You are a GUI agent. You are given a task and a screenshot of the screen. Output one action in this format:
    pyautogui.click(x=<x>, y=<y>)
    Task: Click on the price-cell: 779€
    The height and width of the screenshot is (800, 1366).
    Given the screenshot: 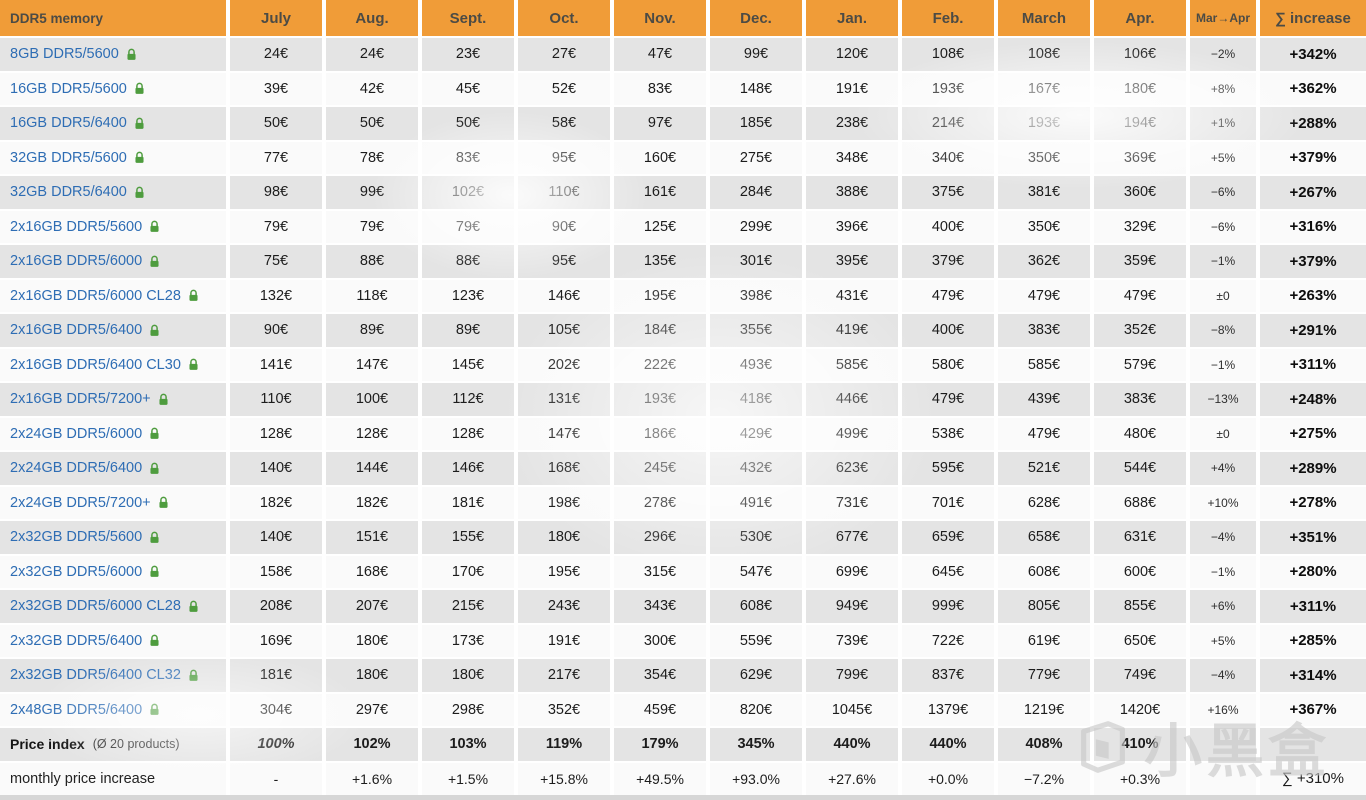 What is the action you would take?
    pyautogui.click(x=1044, y=675)
    